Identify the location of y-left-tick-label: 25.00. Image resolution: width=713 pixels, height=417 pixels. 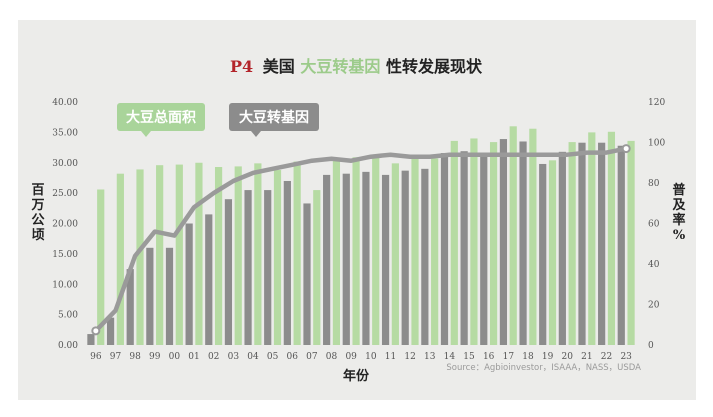
(65, 194).